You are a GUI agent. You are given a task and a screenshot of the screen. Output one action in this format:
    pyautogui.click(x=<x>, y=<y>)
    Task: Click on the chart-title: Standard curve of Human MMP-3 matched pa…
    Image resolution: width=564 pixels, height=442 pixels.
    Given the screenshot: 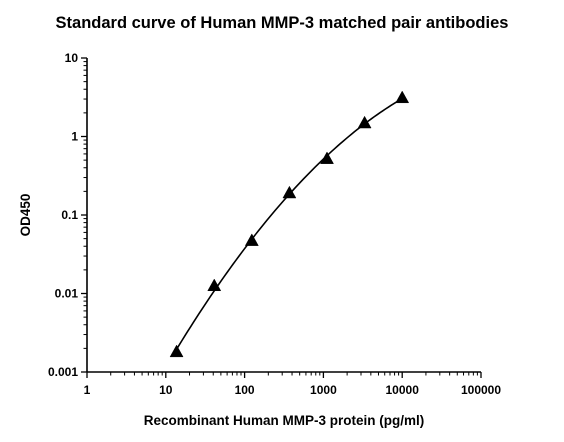 What is the action you would take?
    pyautogui.click(x=282, y=23)
    